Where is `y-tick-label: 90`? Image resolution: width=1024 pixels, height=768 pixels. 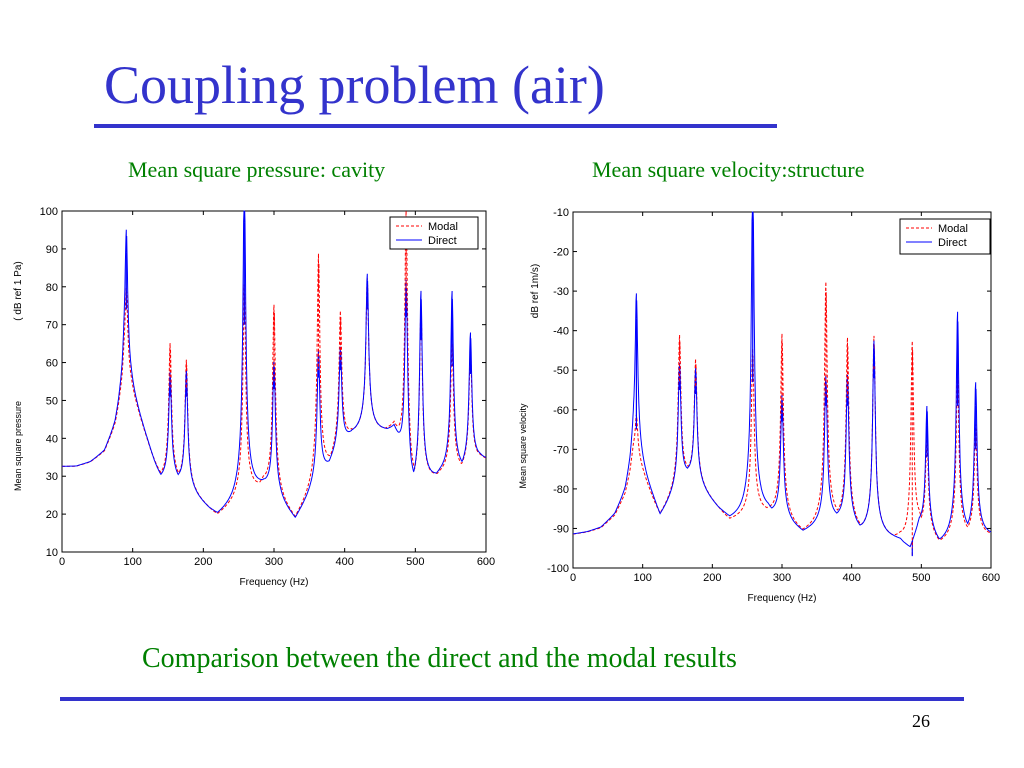
y-tick-label: 90 is located at coordinates (52, 250).